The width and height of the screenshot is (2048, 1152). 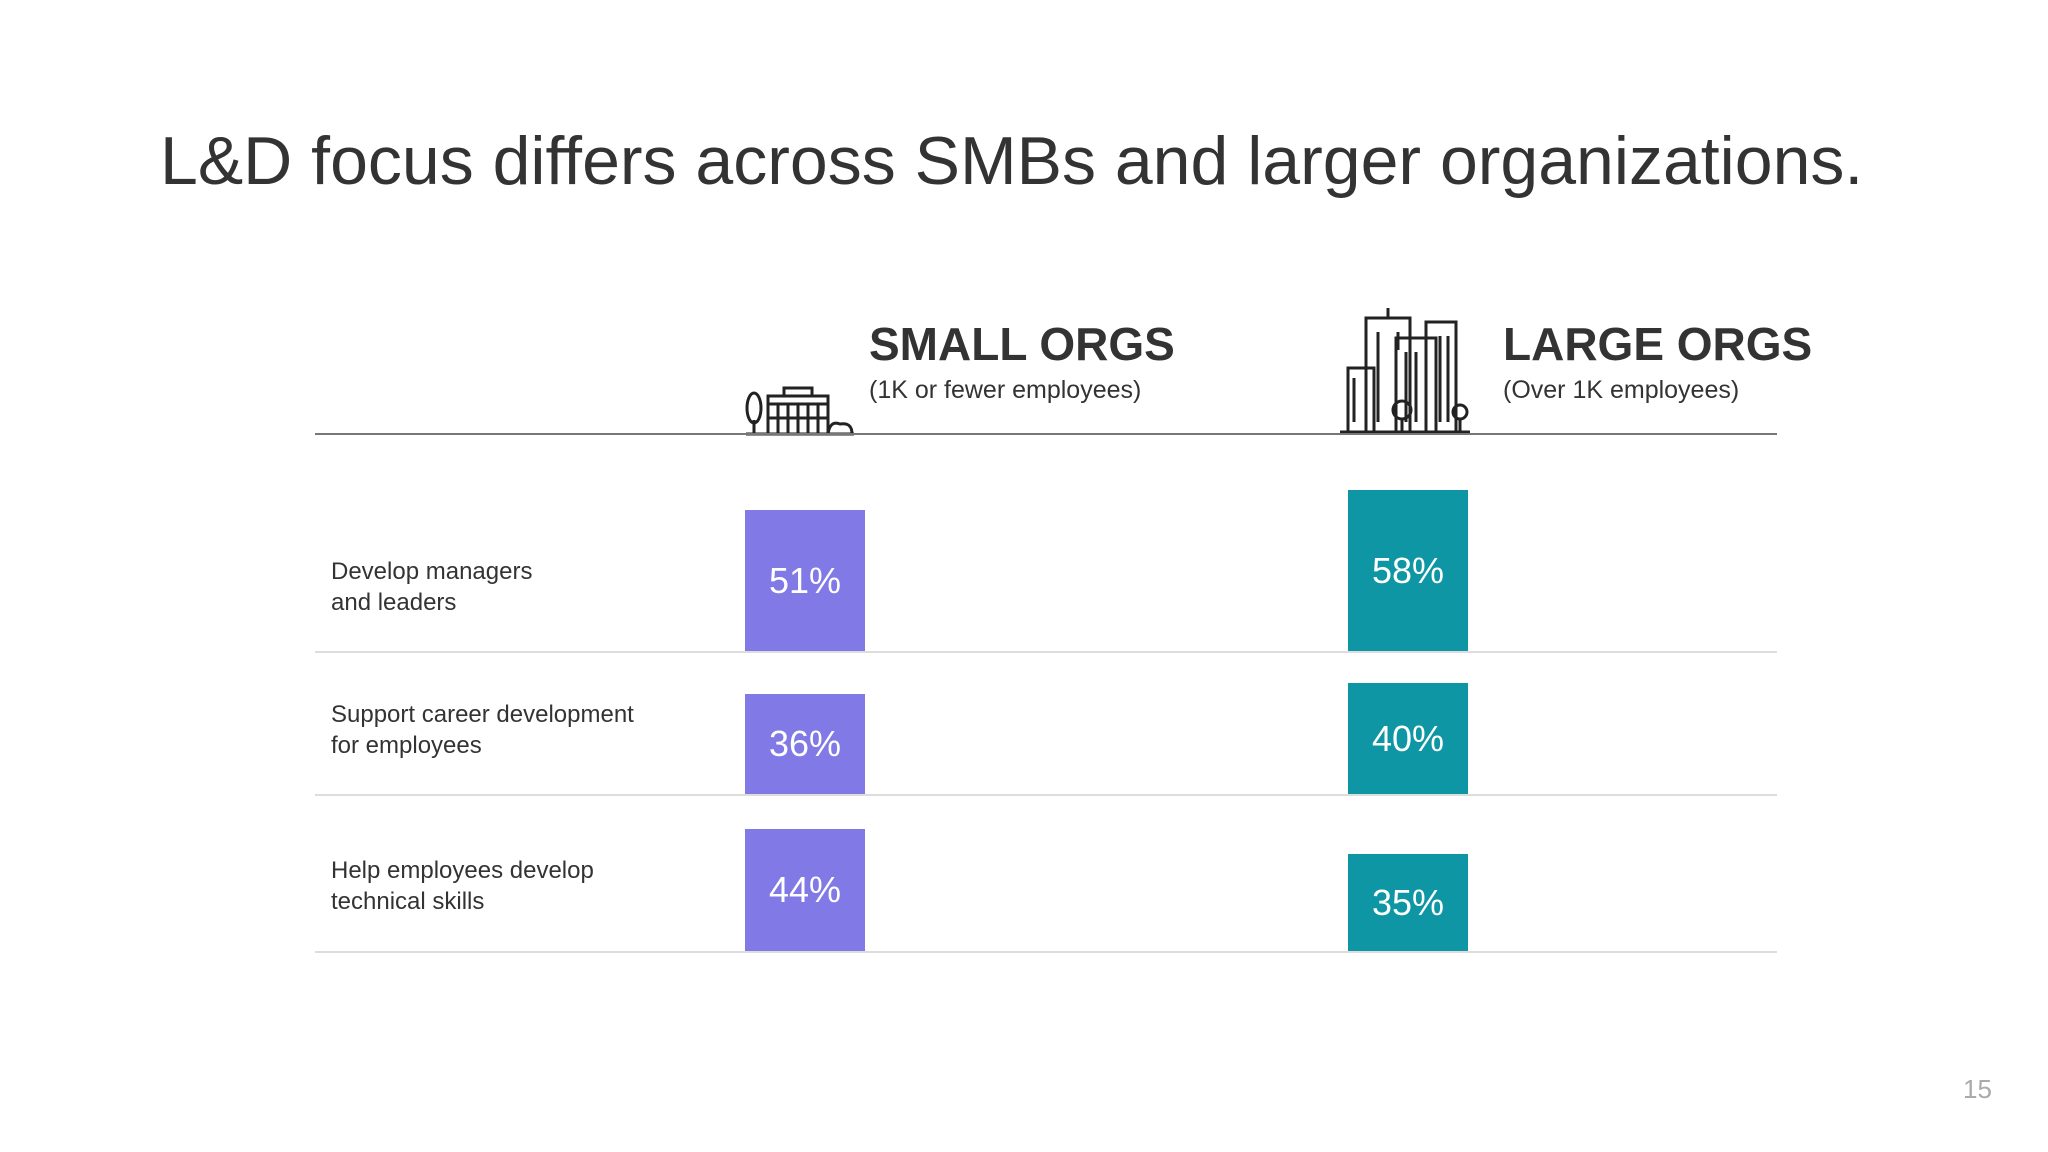 What do you see at coordinates (1977, 1089) in the screenshot?
I see `page-number: 15` at bounding box center [1977, 1089].